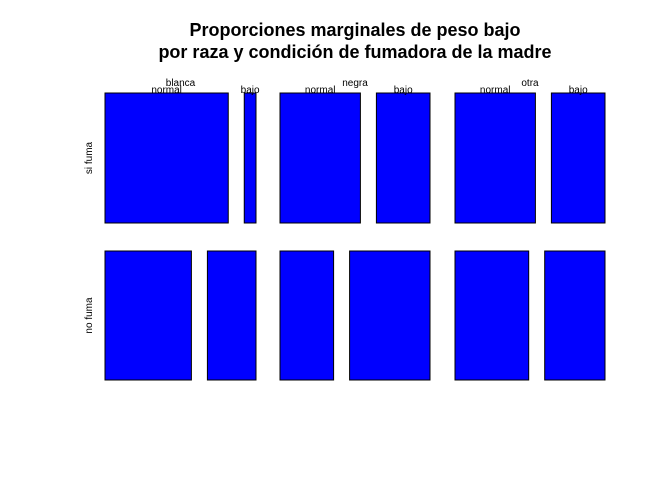  Describe the element at coordinates (403, 158) in the screenshot. I see `tile-negra-si-fuma-bajo` at that location.